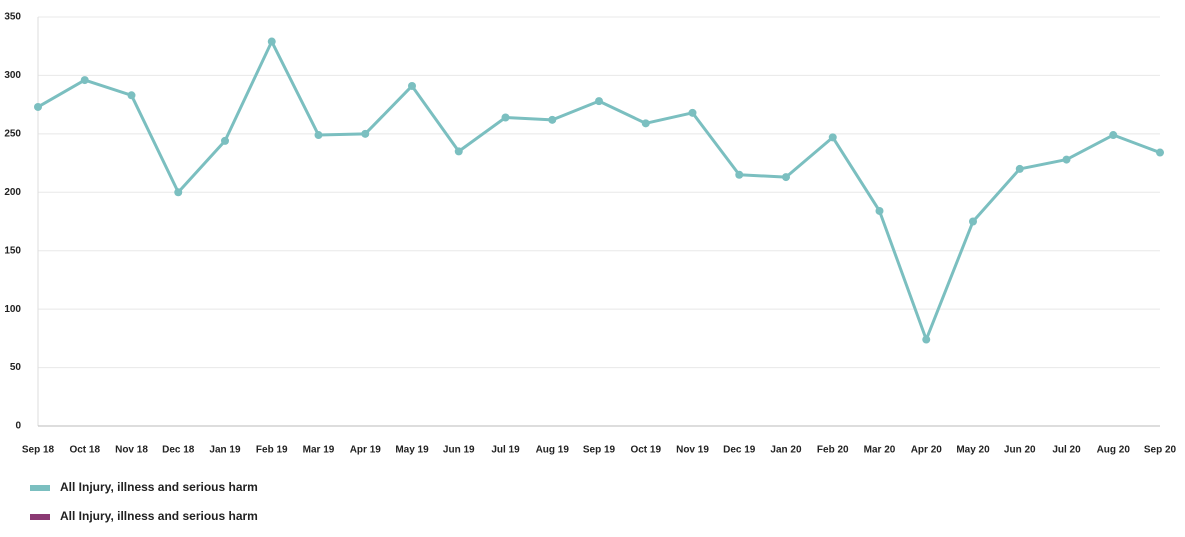 The height and width of the screenshot is (537, 1185). I want to click on y-tick-label: 0, so click(18, 426).